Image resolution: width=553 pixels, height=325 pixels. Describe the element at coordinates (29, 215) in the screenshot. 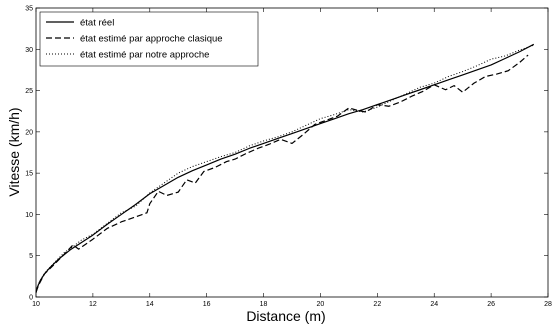

I see `y-tick-label: 10` at that location.